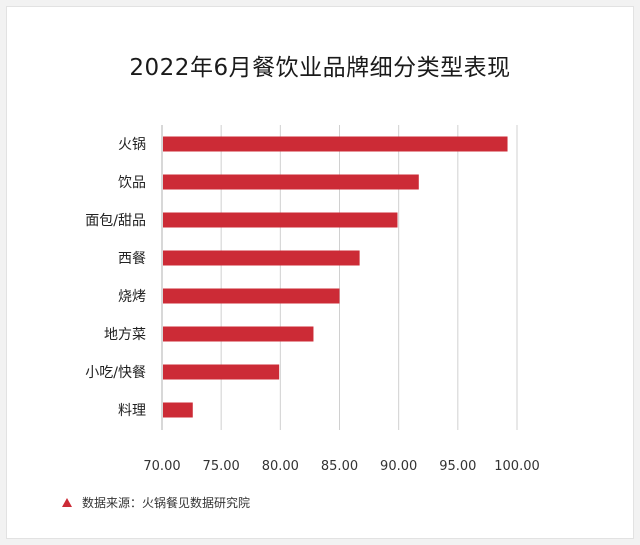  I want to click on triangle-icon, so click(67, 502).